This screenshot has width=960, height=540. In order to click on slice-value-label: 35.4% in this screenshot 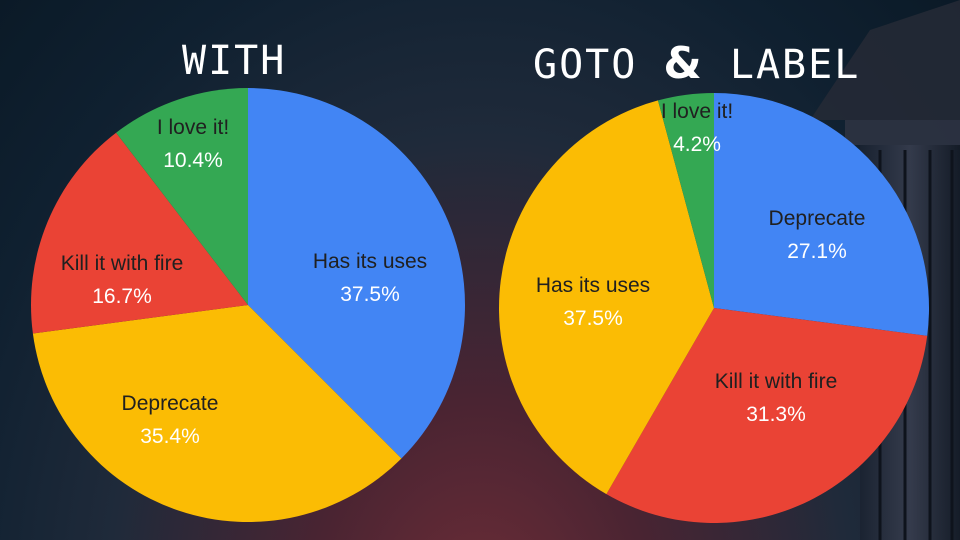, I will do `click(170, 436)`.